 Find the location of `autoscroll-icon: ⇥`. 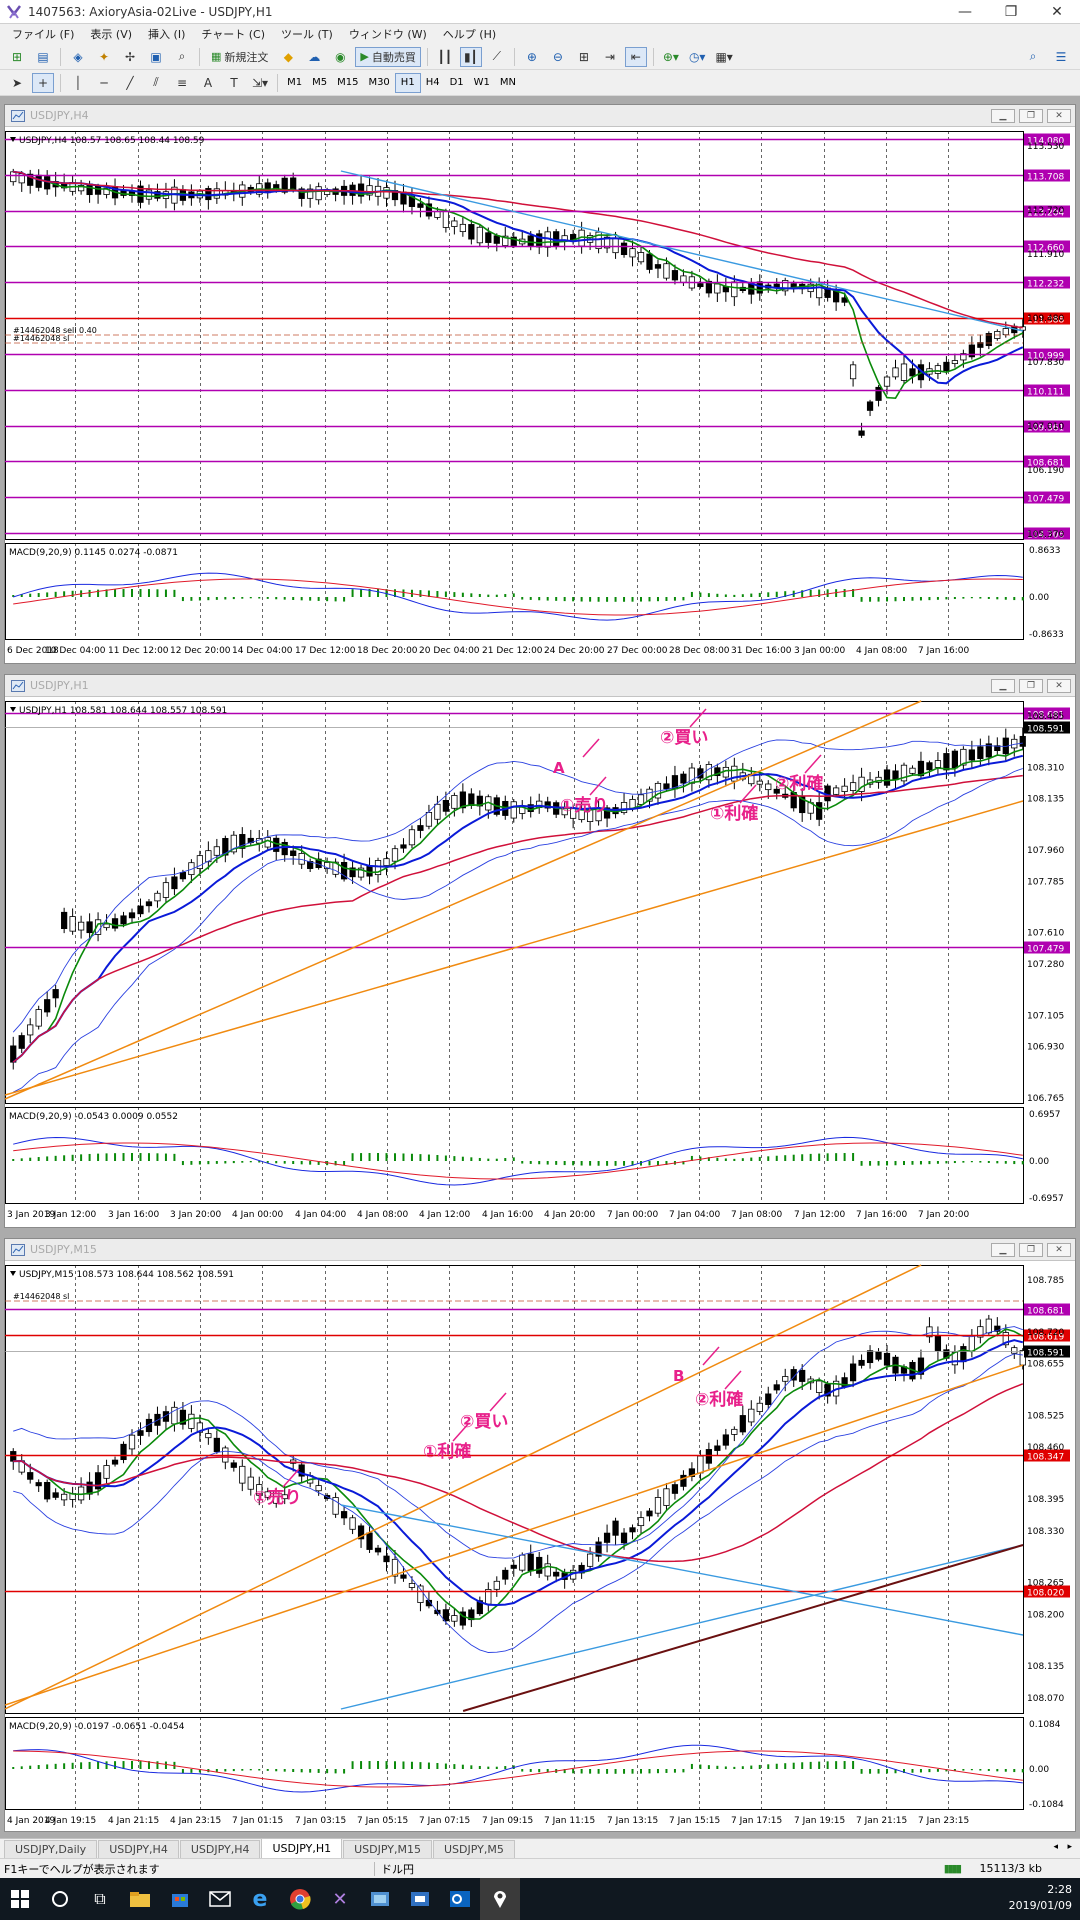

autoscroll-icon: ⇥ is located at coordinates (609, 56).